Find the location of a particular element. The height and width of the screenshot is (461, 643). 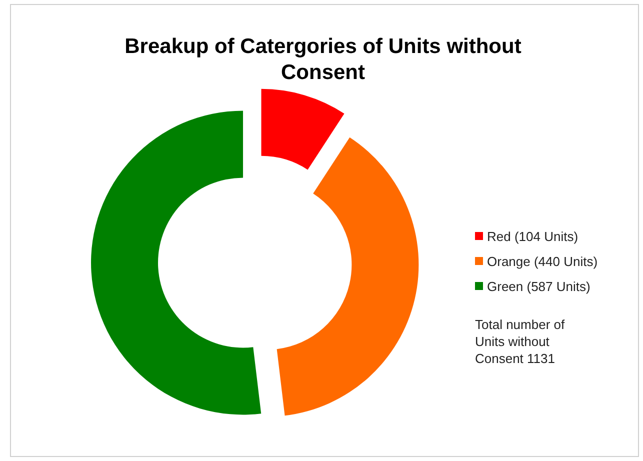

legend-label: Orange (440 Units) is located at coordinates (542, 261).